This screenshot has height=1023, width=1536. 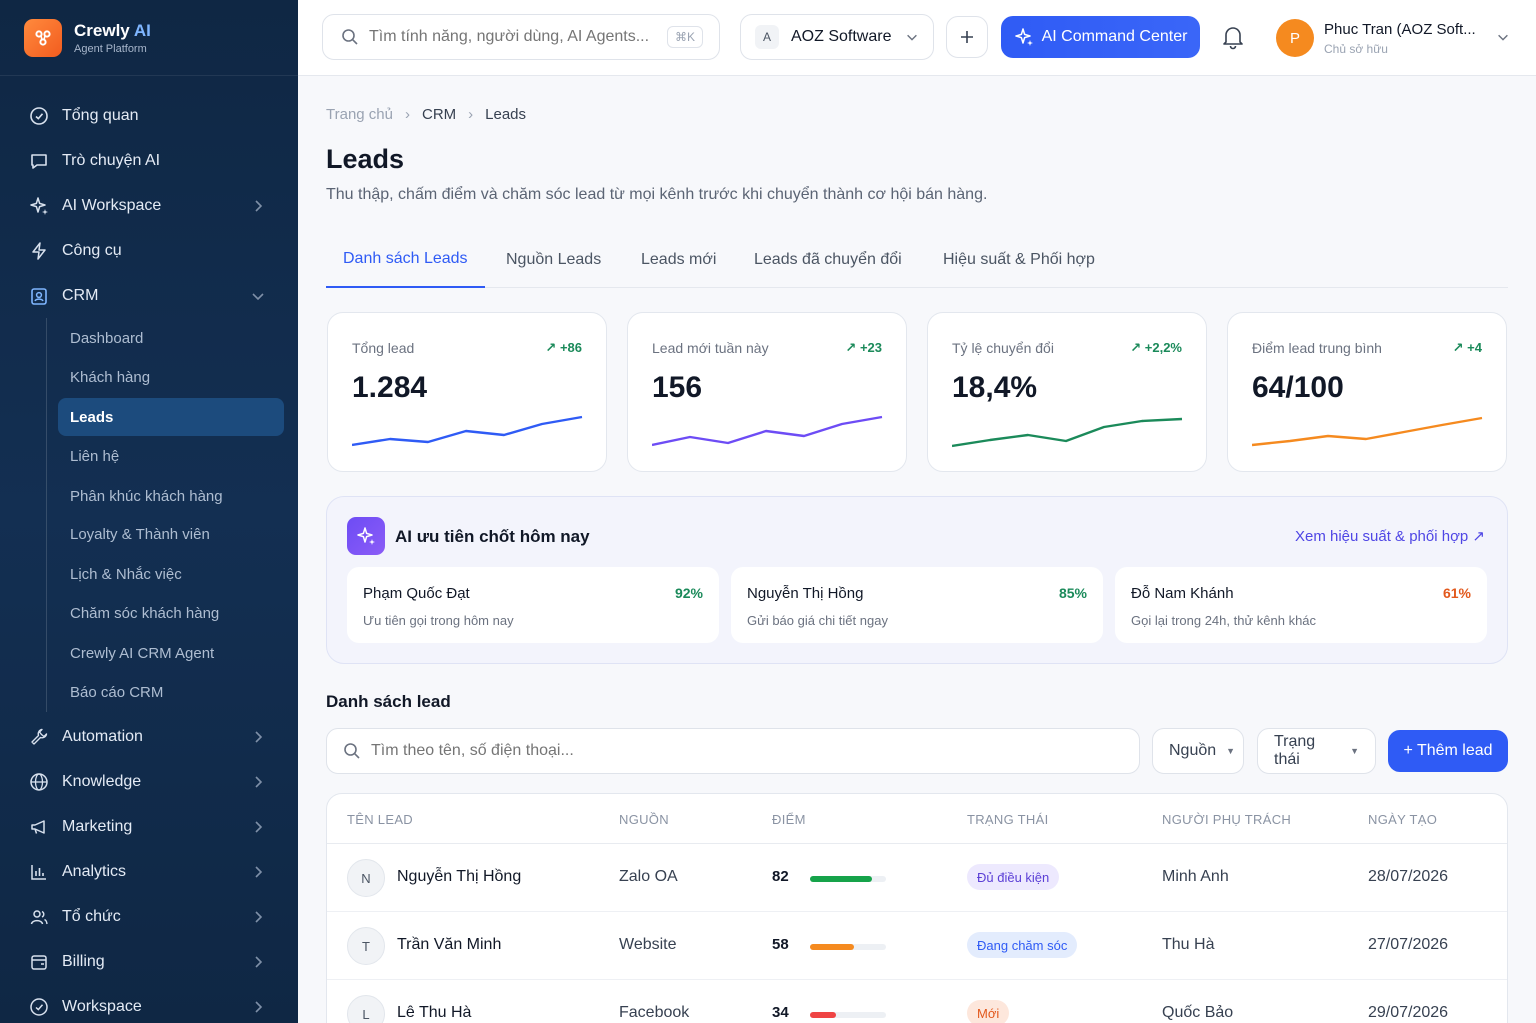 I want to click on stat-label: Tổng lead, so click(x=383, y=348).